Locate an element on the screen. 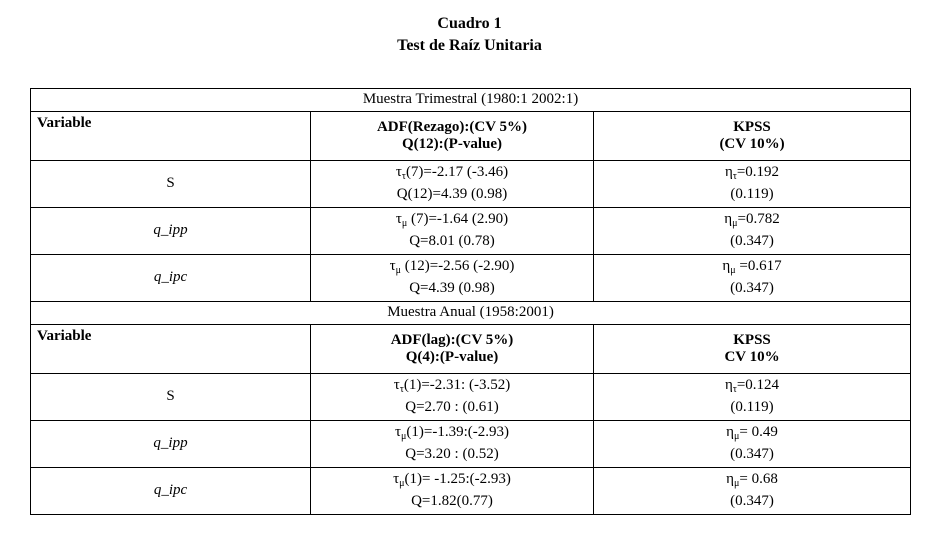 The height and width of the screenshot is (547, 939). kpss-cell: ημ=0.782 (0.347) is located at coordinates (752, 230).